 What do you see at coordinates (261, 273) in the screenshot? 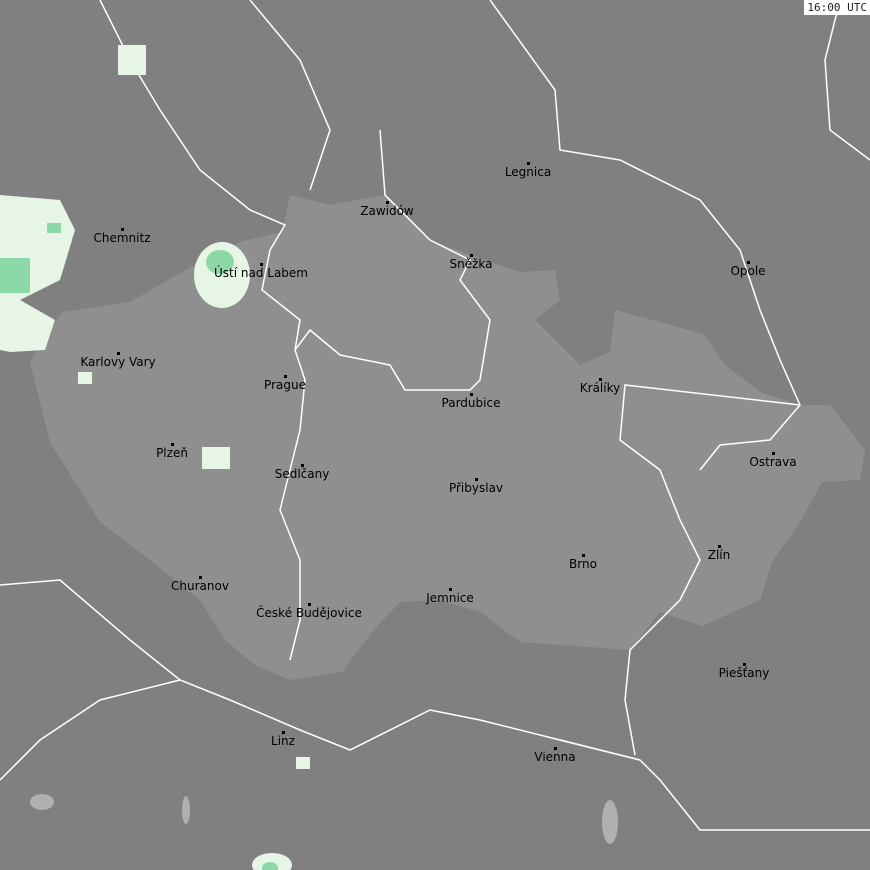
I see `city-label: Ústí nad Labem` at bounding box center [261, 273].